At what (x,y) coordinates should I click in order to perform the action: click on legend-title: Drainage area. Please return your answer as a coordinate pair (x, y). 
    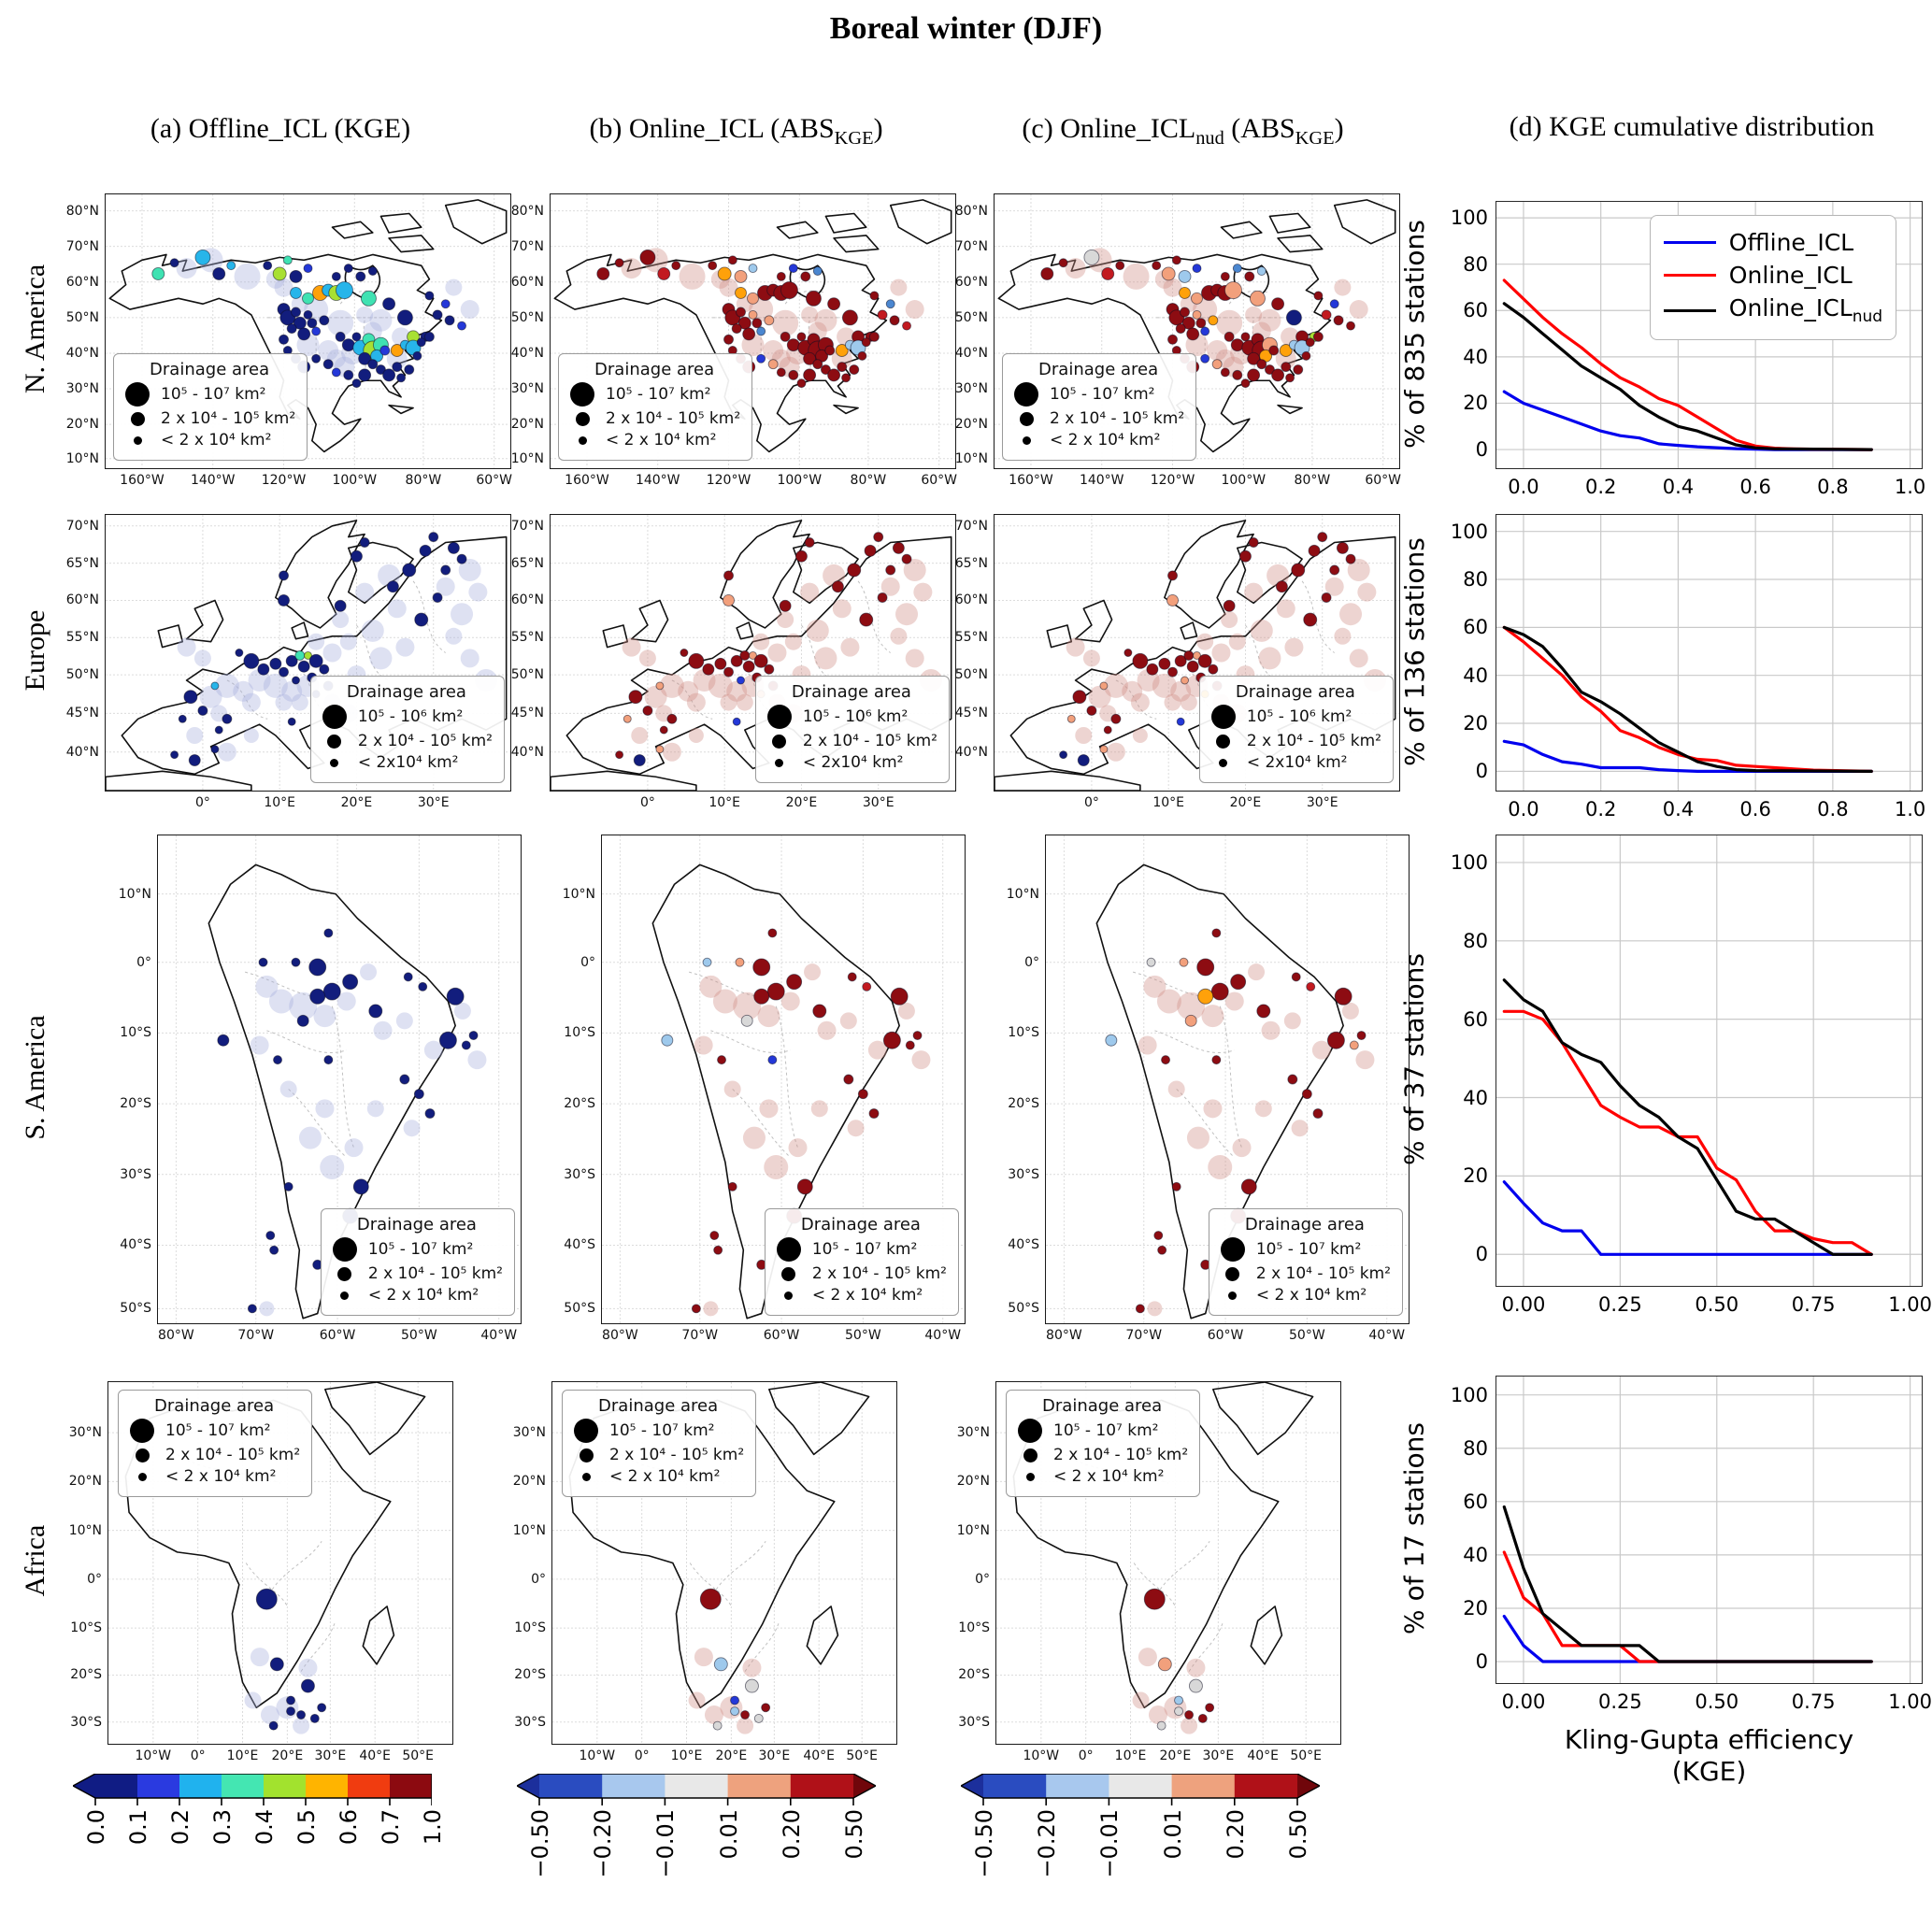
    Looking at the image, I should click on (658, 1406).